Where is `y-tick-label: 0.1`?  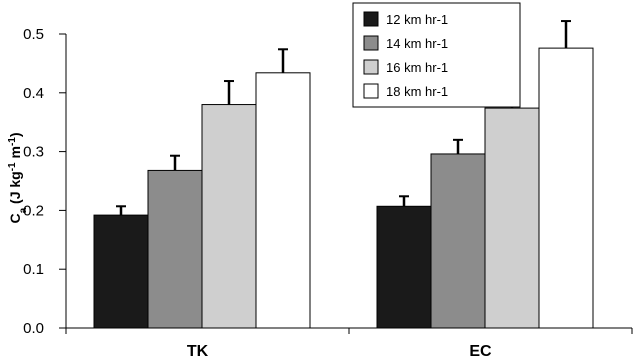 y-tick-label: 0.1 is located at coordinates (33, 269).